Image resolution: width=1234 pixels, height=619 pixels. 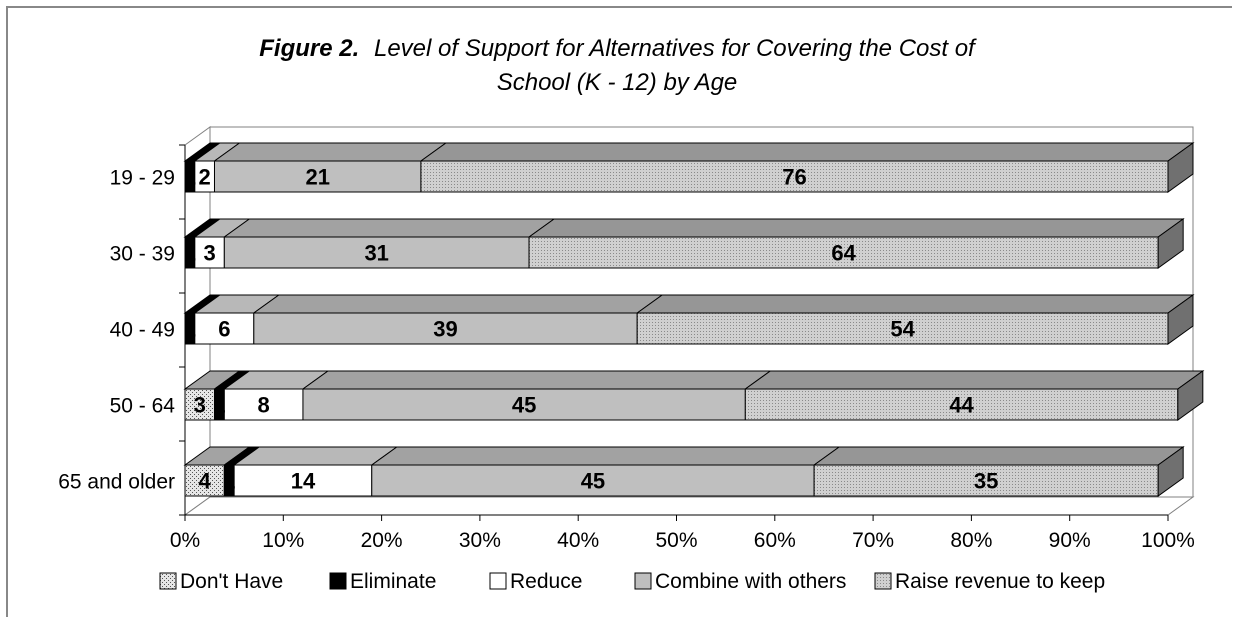 What do you see at coordinates (283, 540) in the screenshot?
I see `x-tick-label: 10%` at bounding box center [283, 540].